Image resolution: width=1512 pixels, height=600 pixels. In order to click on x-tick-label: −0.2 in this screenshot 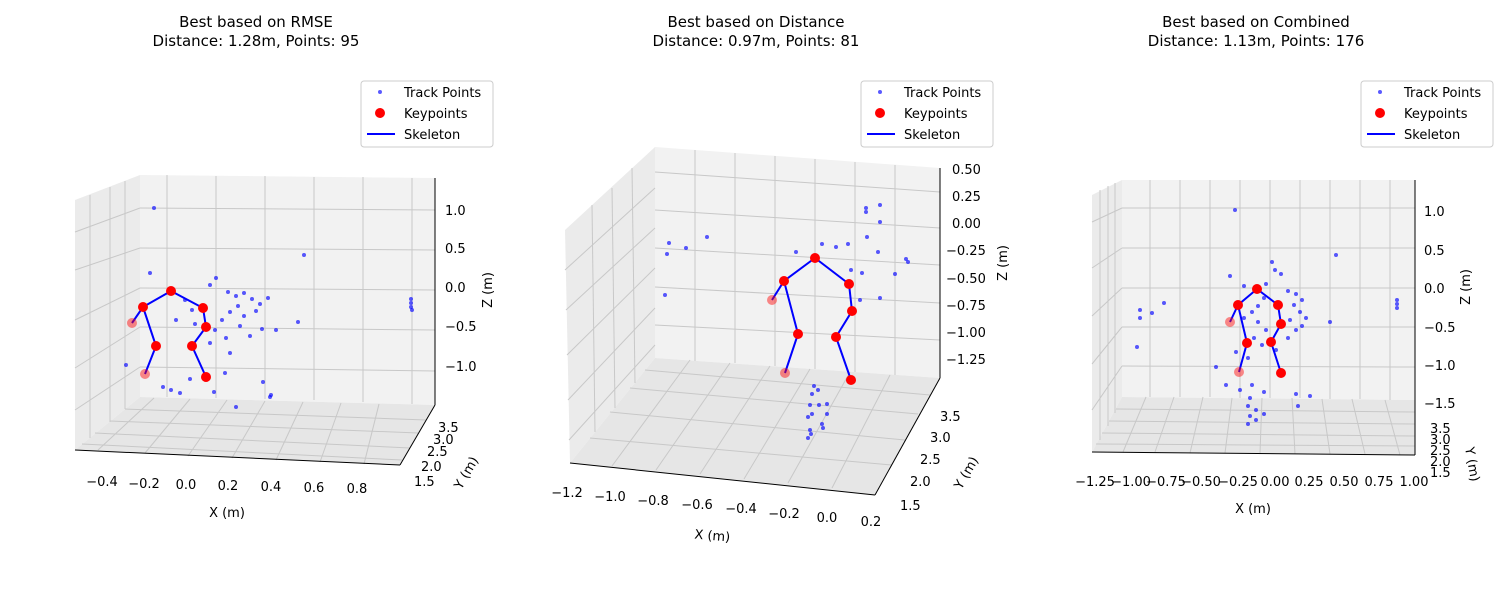, I will do `click(784, 514)`.